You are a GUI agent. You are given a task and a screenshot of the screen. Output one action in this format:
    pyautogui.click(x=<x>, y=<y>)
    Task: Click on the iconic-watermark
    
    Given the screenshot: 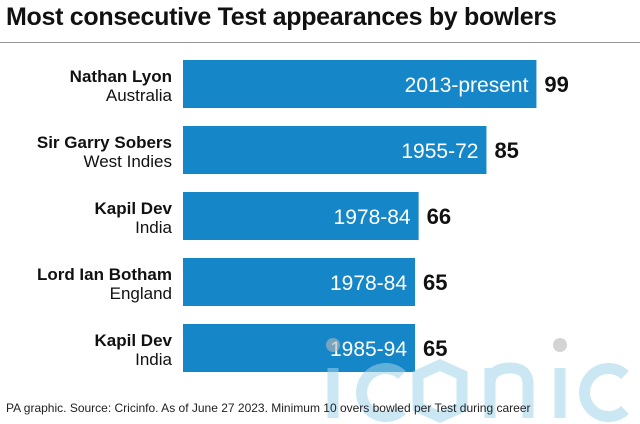 What is the action you would take?
    pyautogui.click(x=477, y=381)
    